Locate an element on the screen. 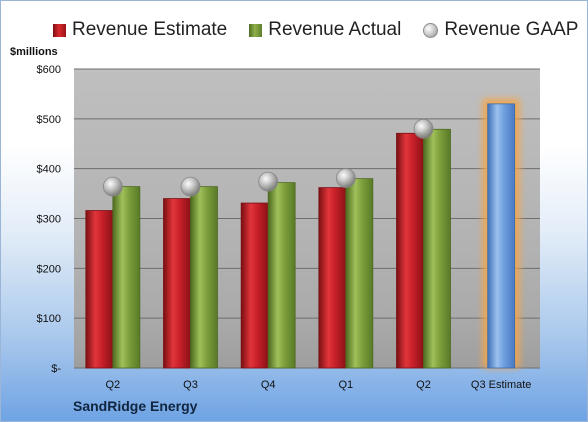  y-unit-label: $millions is located at coordinates (34, 52).